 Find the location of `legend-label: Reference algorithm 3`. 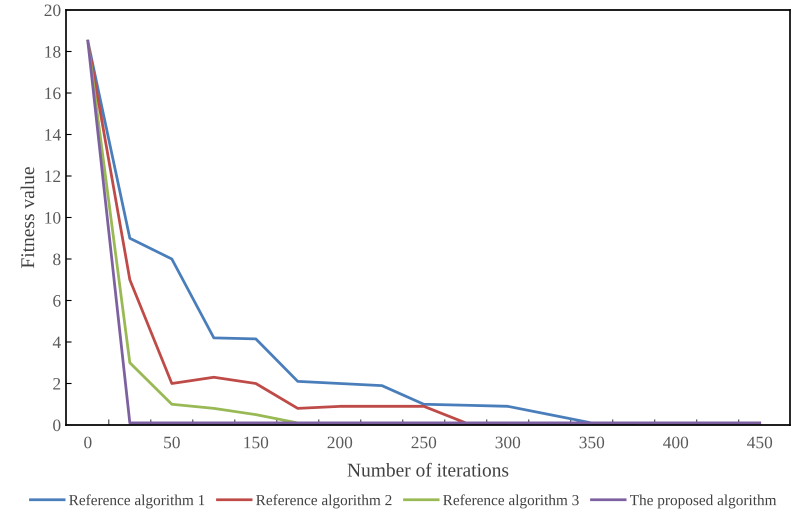

legend-label: Reference algorithm 3 is located at coordinates (511, 501).